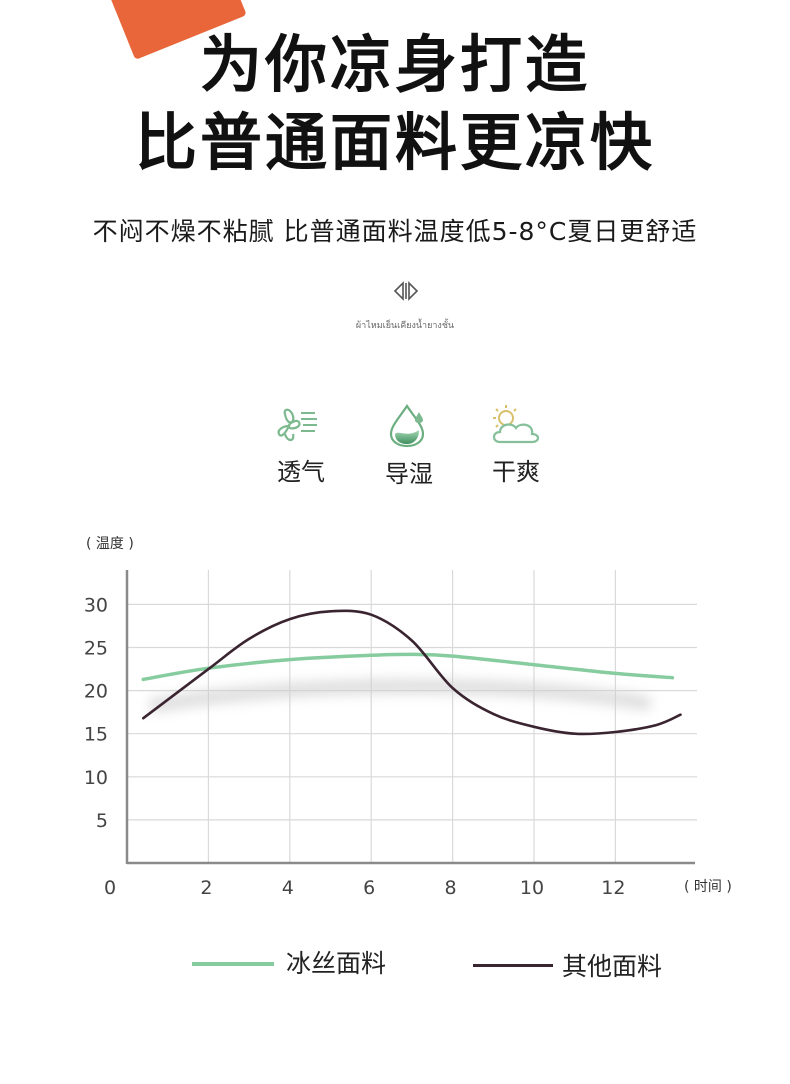  Describe the element at coordinates (301, 445) in the screenshot. I see `feature-breathable: 透气` at that location.